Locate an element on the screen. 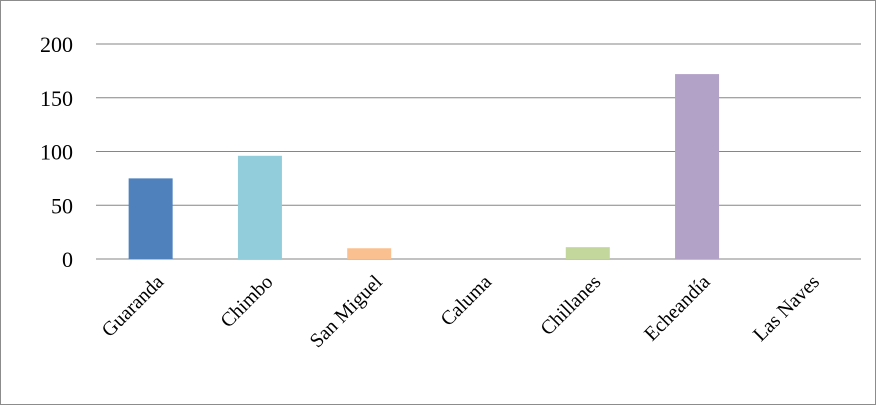 The width and height of the screenshot is (876, 406). x-category-label: San Miguel is located at coordinates (346, 311).